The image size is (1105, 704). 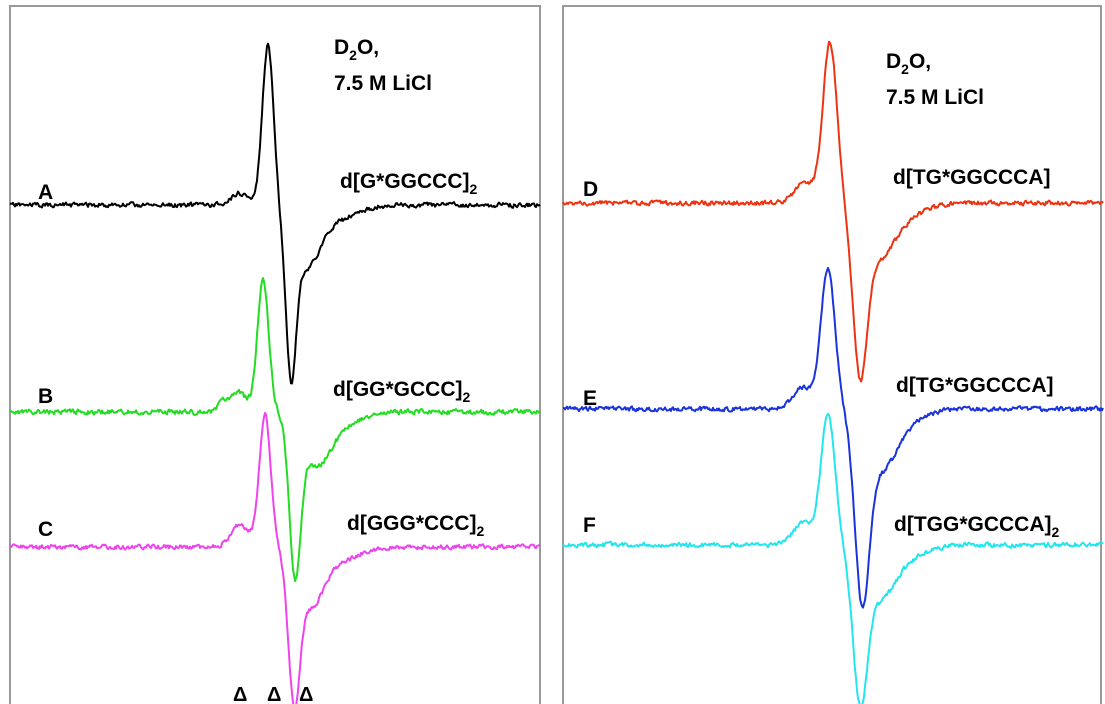 I want to click on marker-triangle-2: Δ, so click(x=274, y=694).